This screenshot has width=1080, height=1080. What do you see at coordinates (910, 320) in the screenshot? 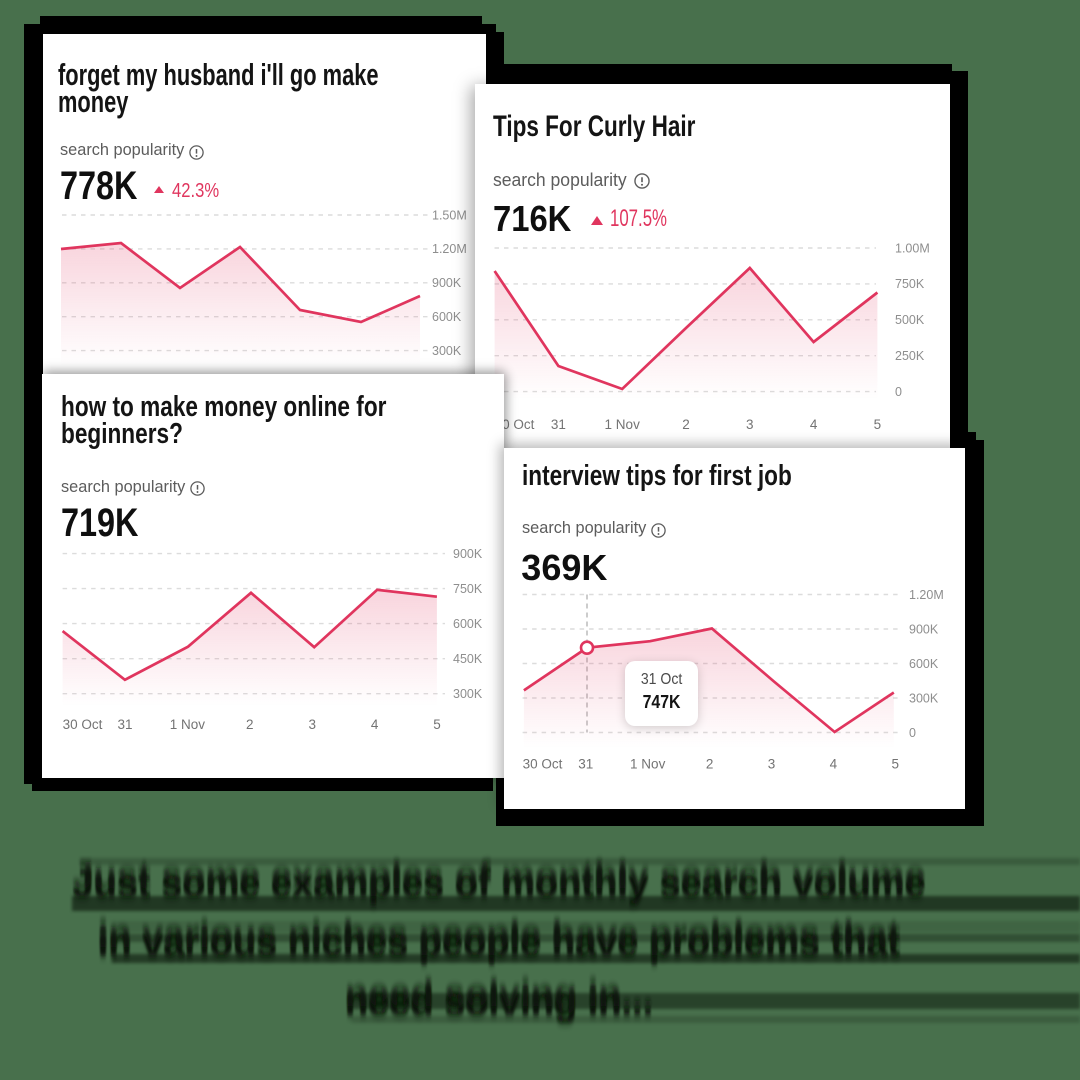
I see `svg-text: 500K` at bounding box center [910, 320].